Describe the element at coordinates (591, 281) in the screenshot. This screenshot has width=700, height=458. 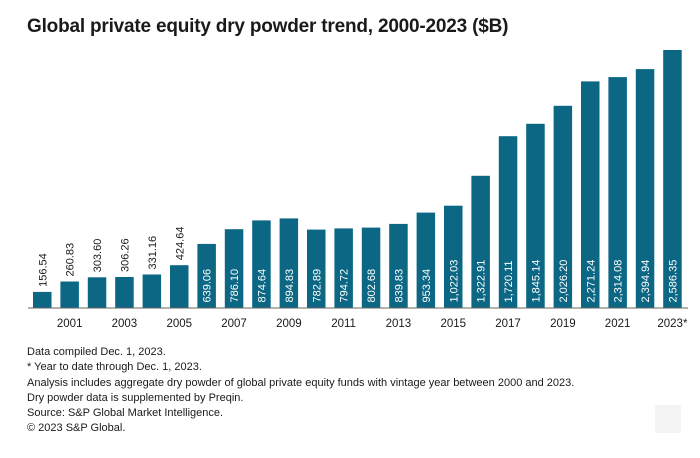
I see `data-label-2020: 2,271.24` at that location.